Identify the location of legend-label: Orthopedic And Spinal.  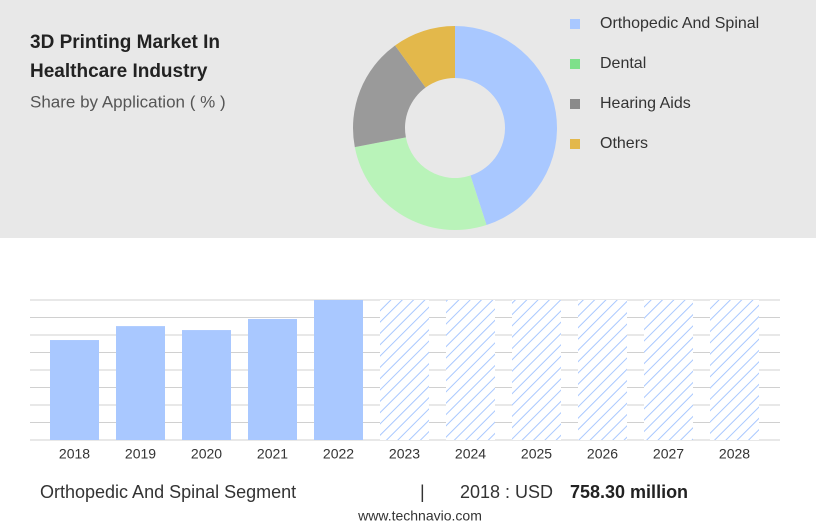
(679, 23).